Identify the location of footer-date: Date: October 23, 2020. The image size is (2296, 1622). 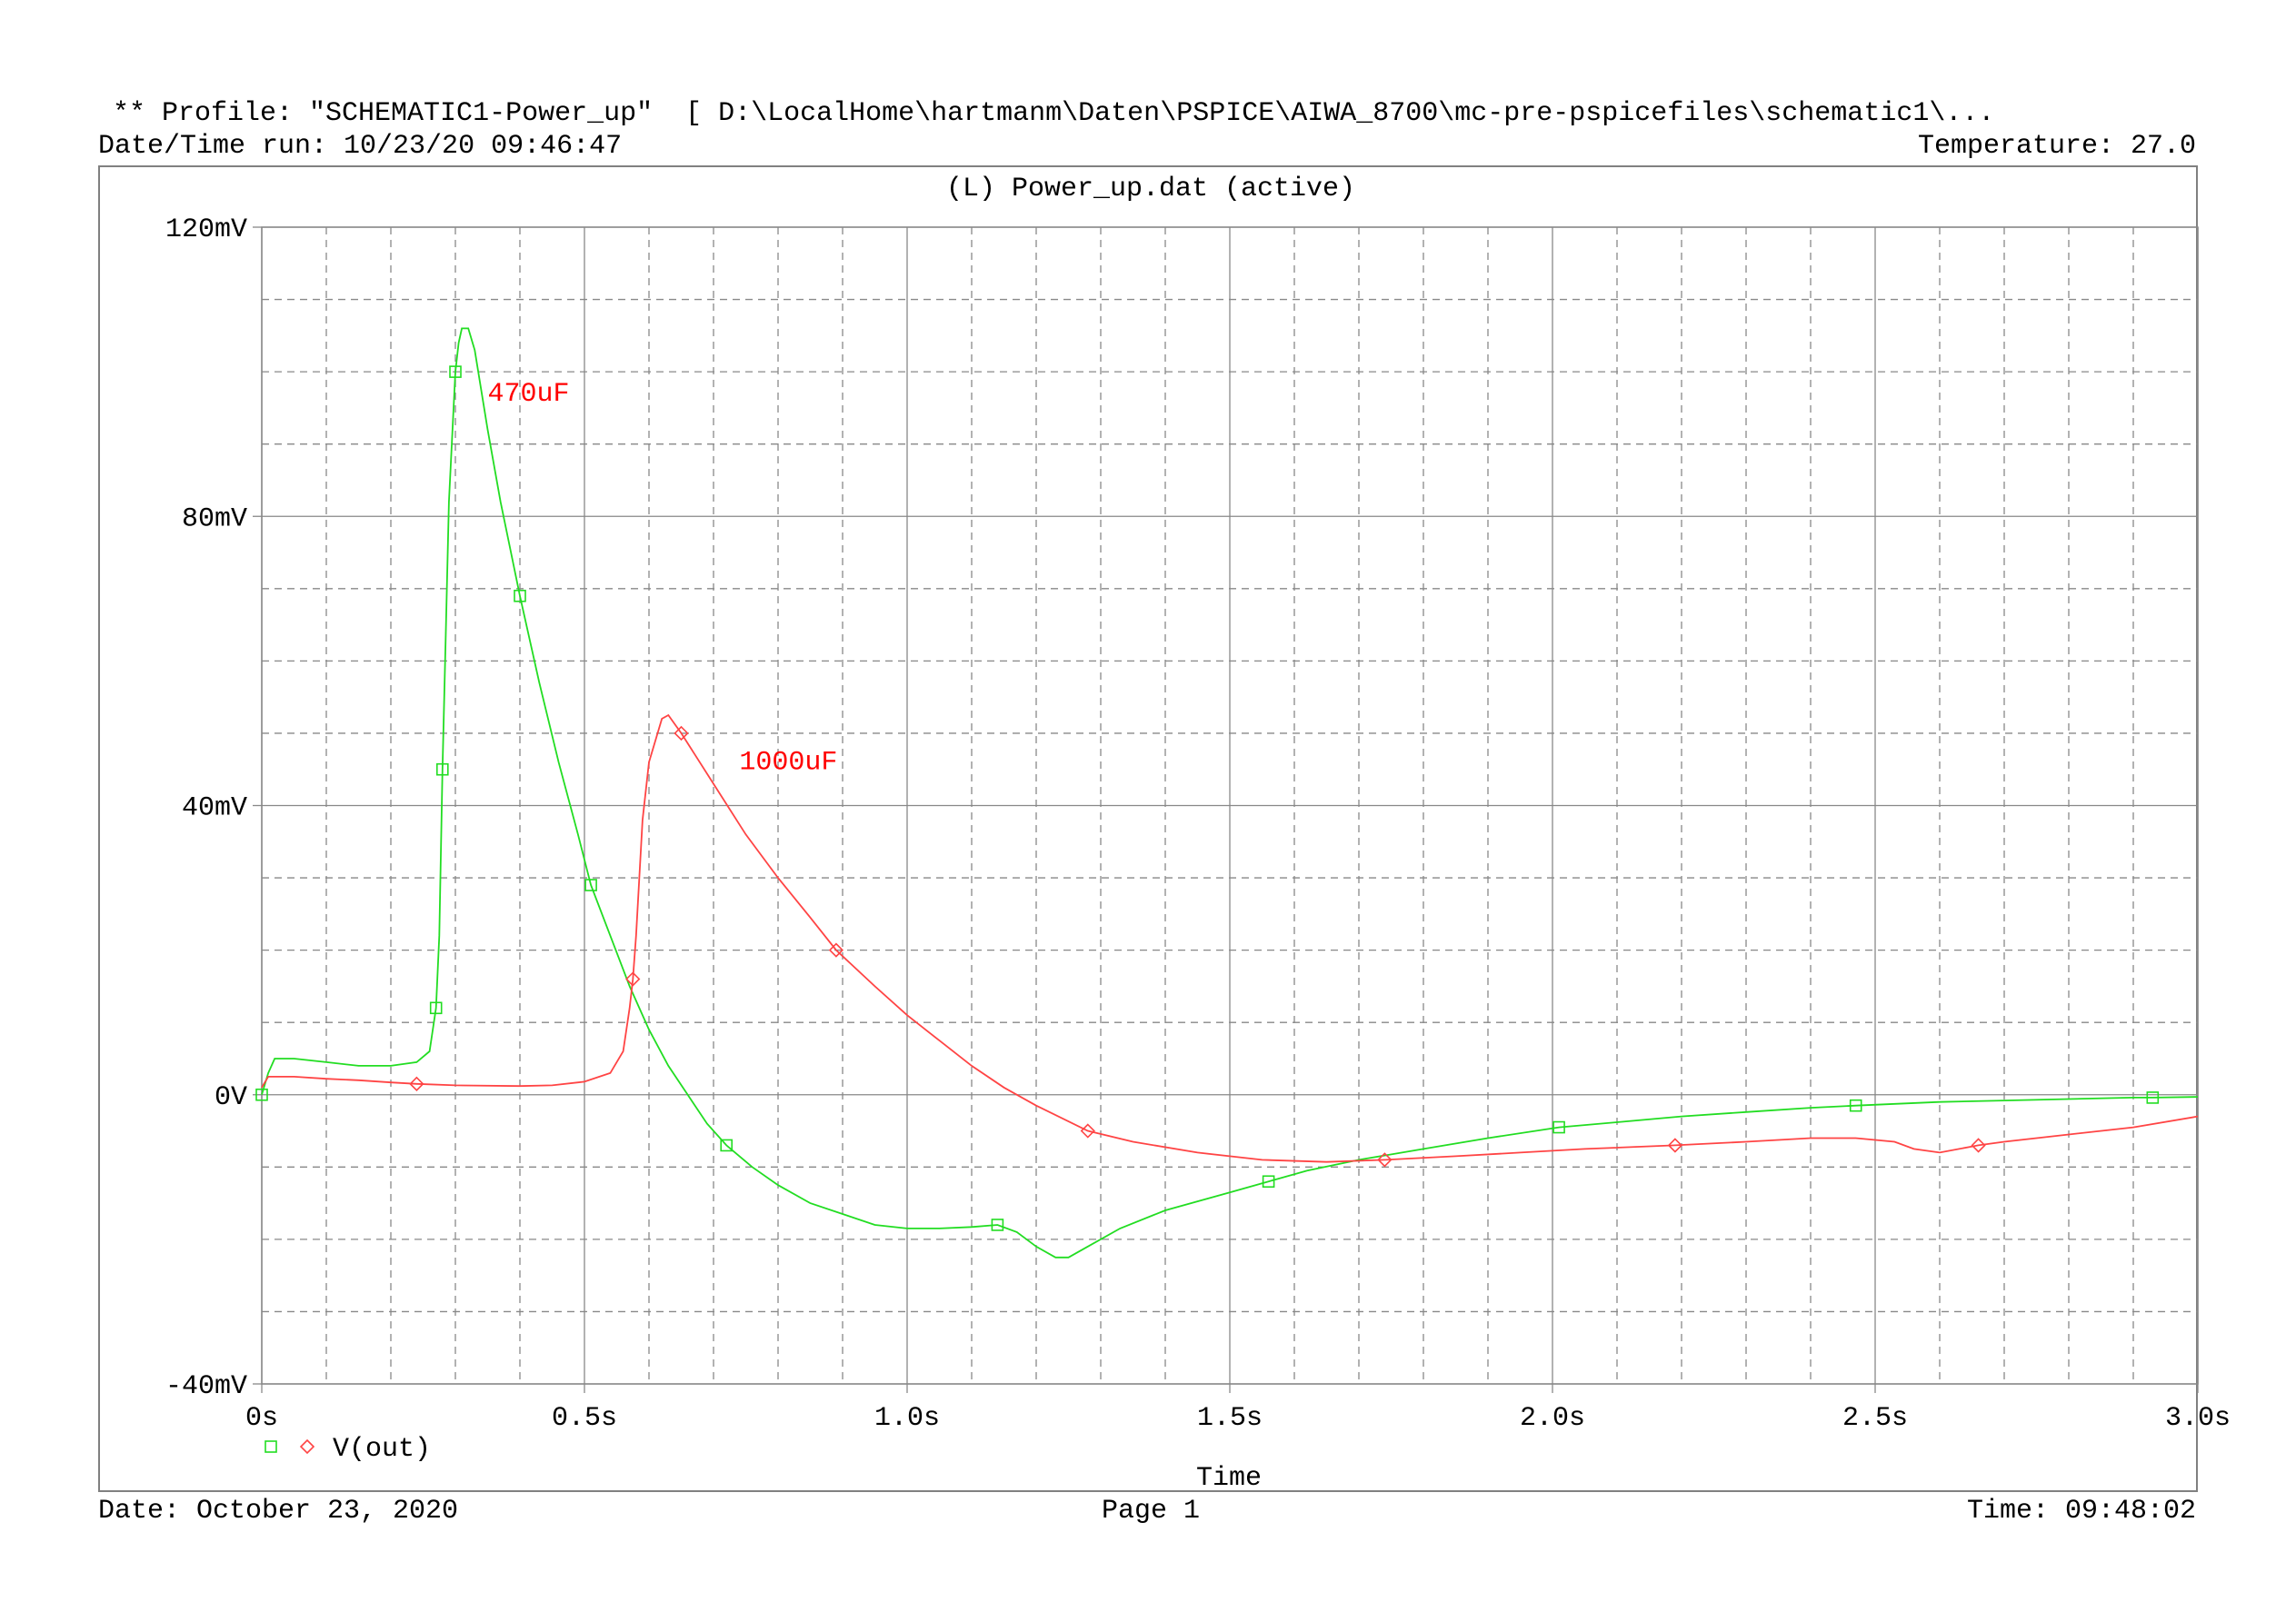
(278, 1511).